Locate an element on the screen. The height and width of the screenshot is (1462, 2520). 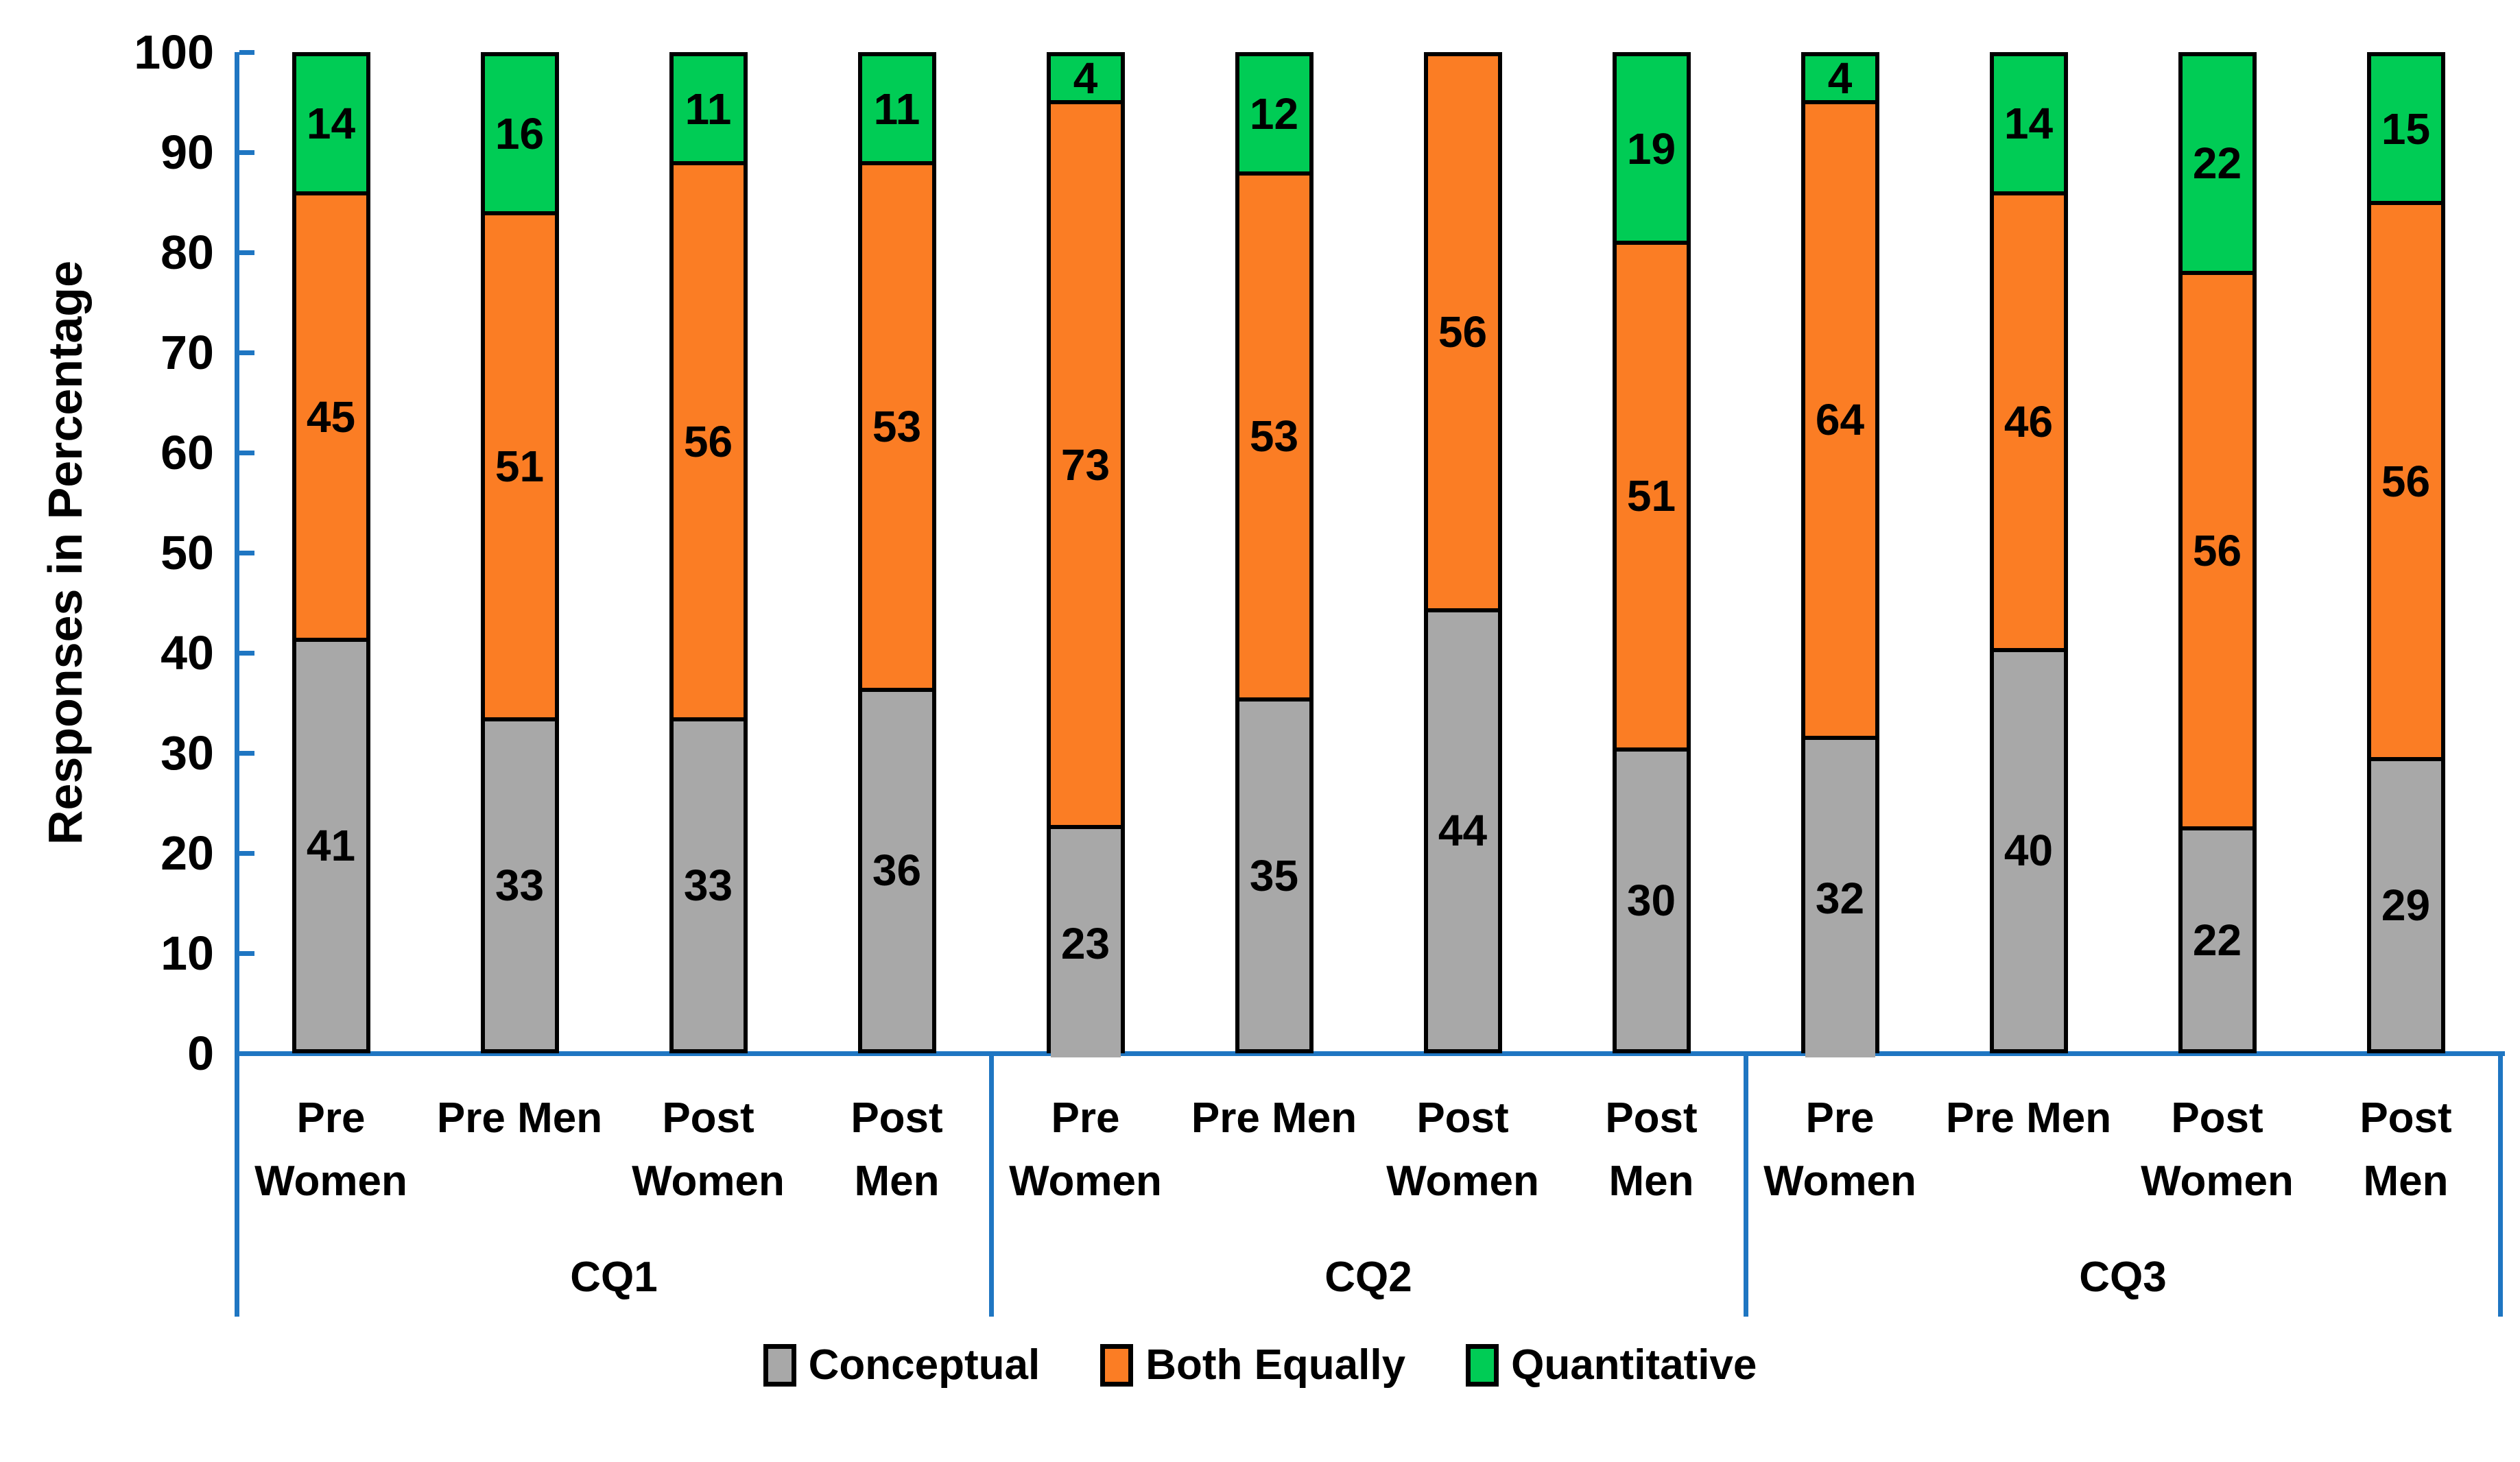
legend-label: Quantitative is located at coordinates (1634, 1365).